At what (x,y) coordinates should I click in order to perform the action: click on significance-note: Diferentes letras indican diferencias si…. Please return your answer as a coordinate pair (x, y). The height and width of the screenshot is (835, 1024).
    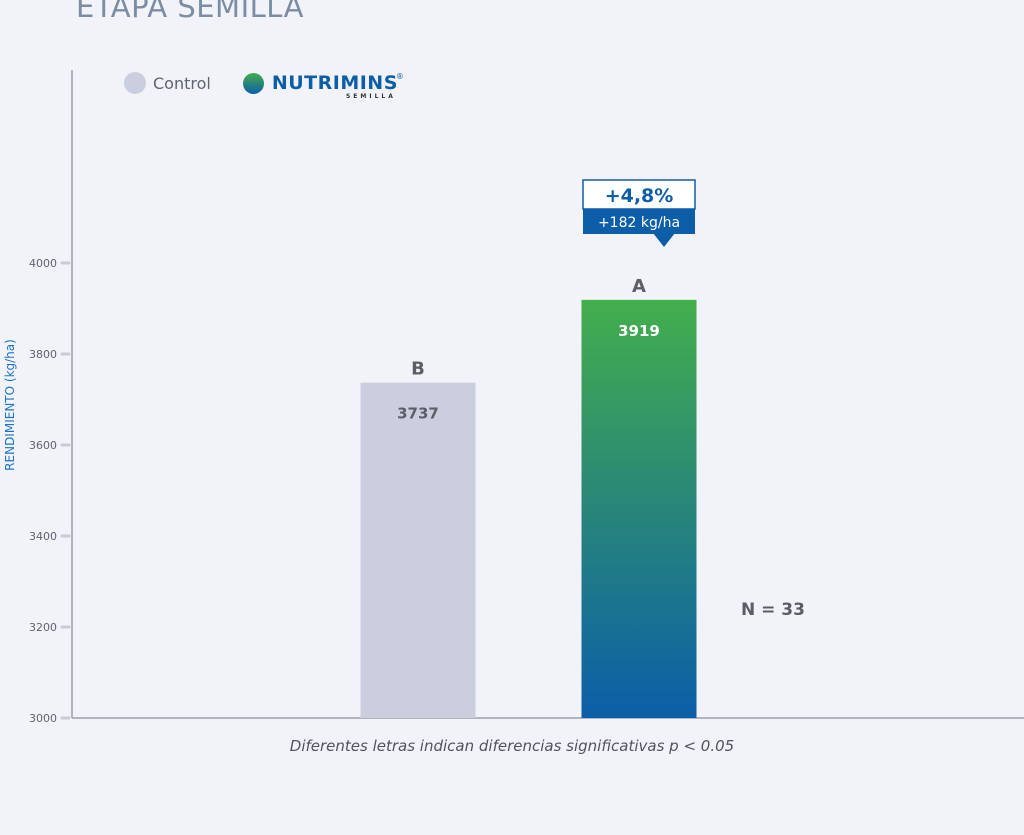
    Looking at the image, I should click on (512, 746).